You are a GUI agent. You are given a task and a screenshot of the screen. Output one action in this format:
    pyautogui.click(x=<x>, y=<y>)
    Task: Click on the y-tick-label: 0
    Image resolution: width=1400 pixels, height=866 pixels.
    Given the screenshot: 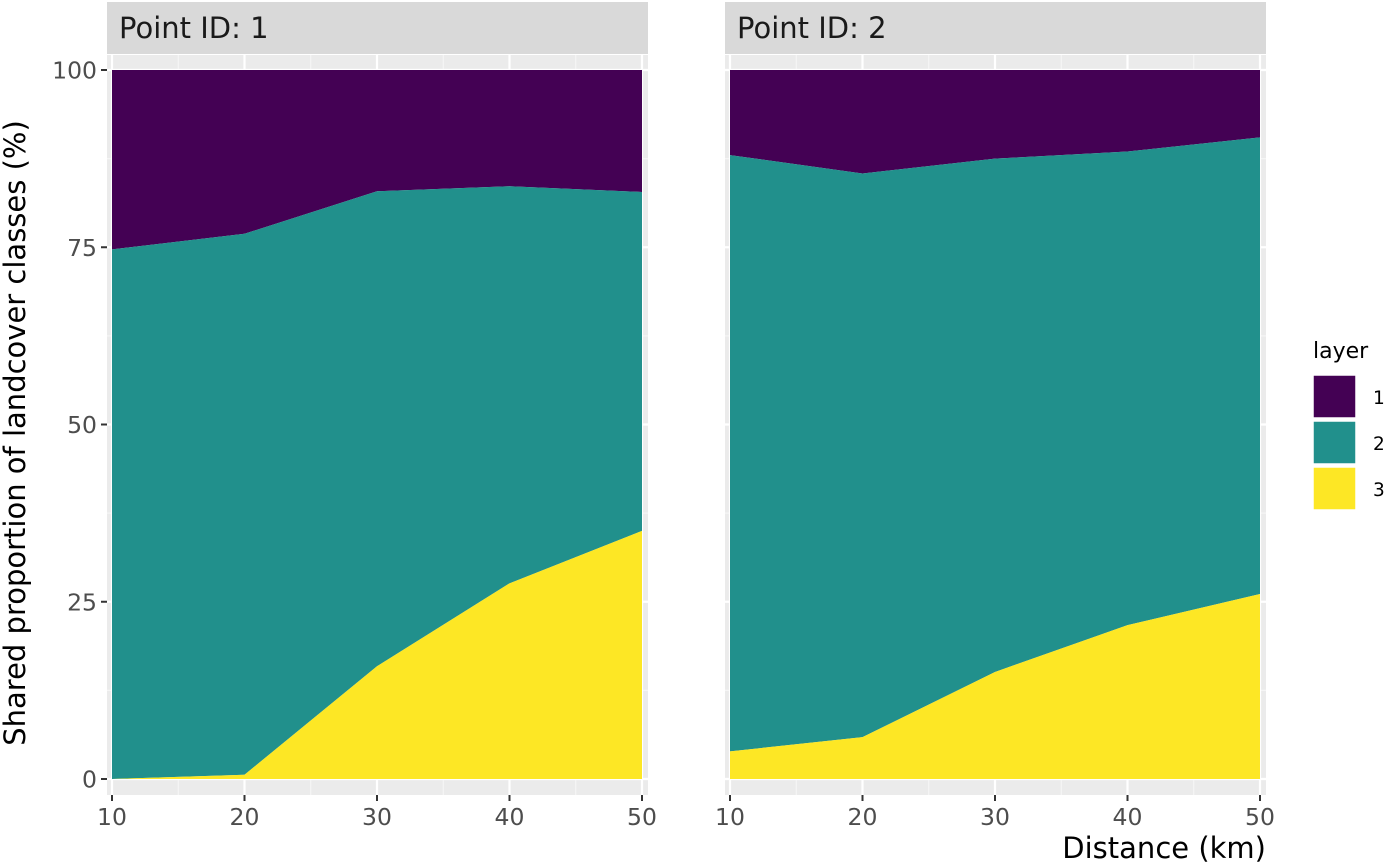 What is the action you would take?
    pyautogui.click(x=89, y=780)
    